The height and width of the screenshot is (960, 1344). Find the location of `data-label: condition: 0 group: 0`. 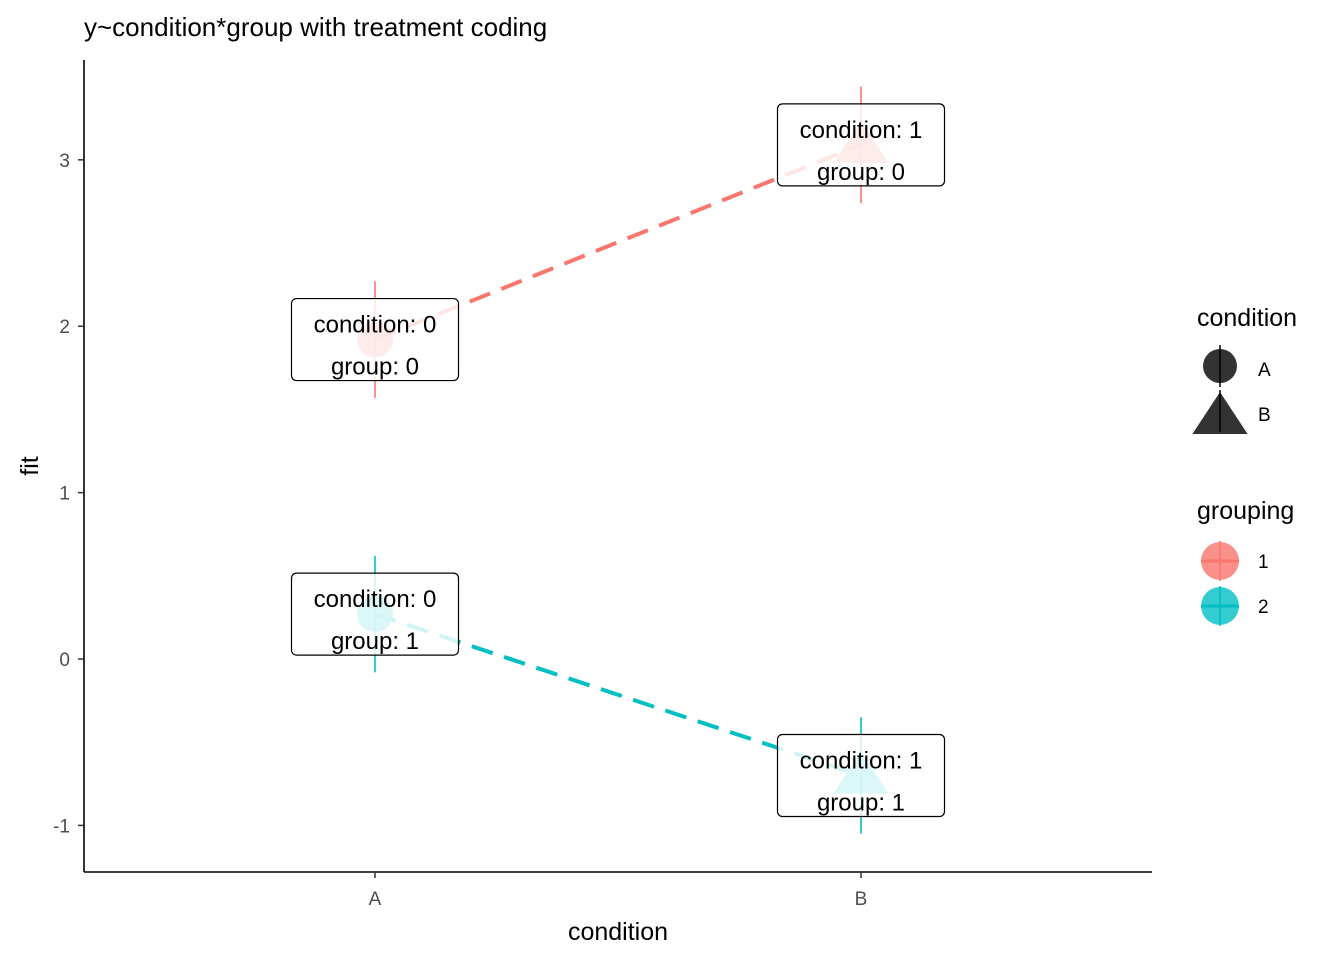

data-label: condition: 0 group: 0 is located at coordinates (375, 339).